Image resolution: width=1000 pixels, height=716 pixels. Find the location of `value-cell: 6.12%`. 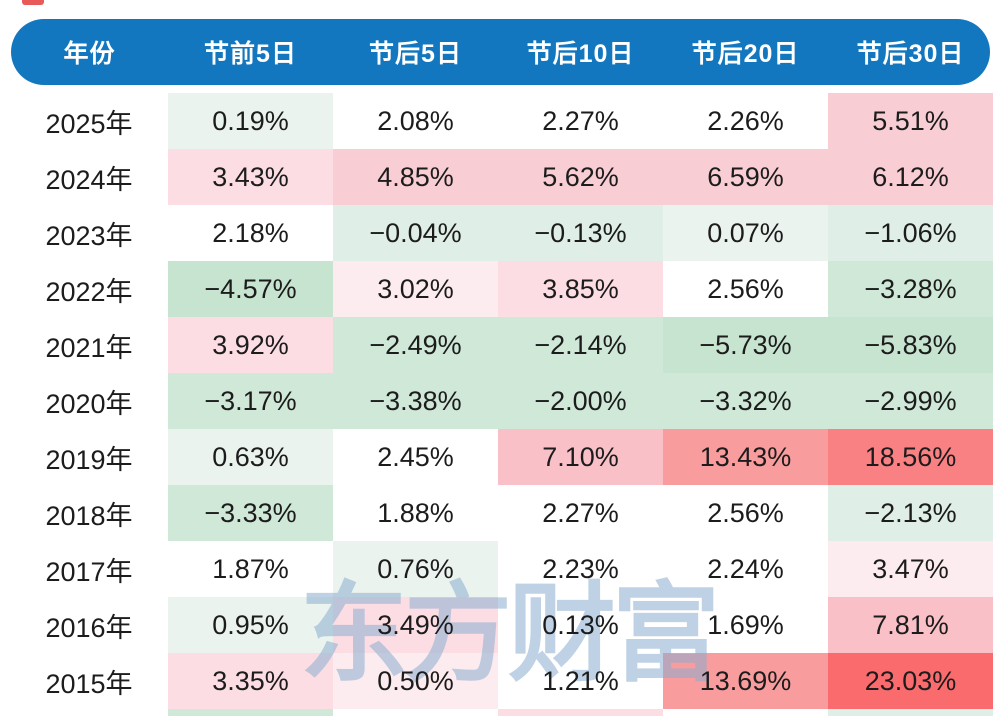

value-cell: 6.12% is located at coordinates (910, 177).